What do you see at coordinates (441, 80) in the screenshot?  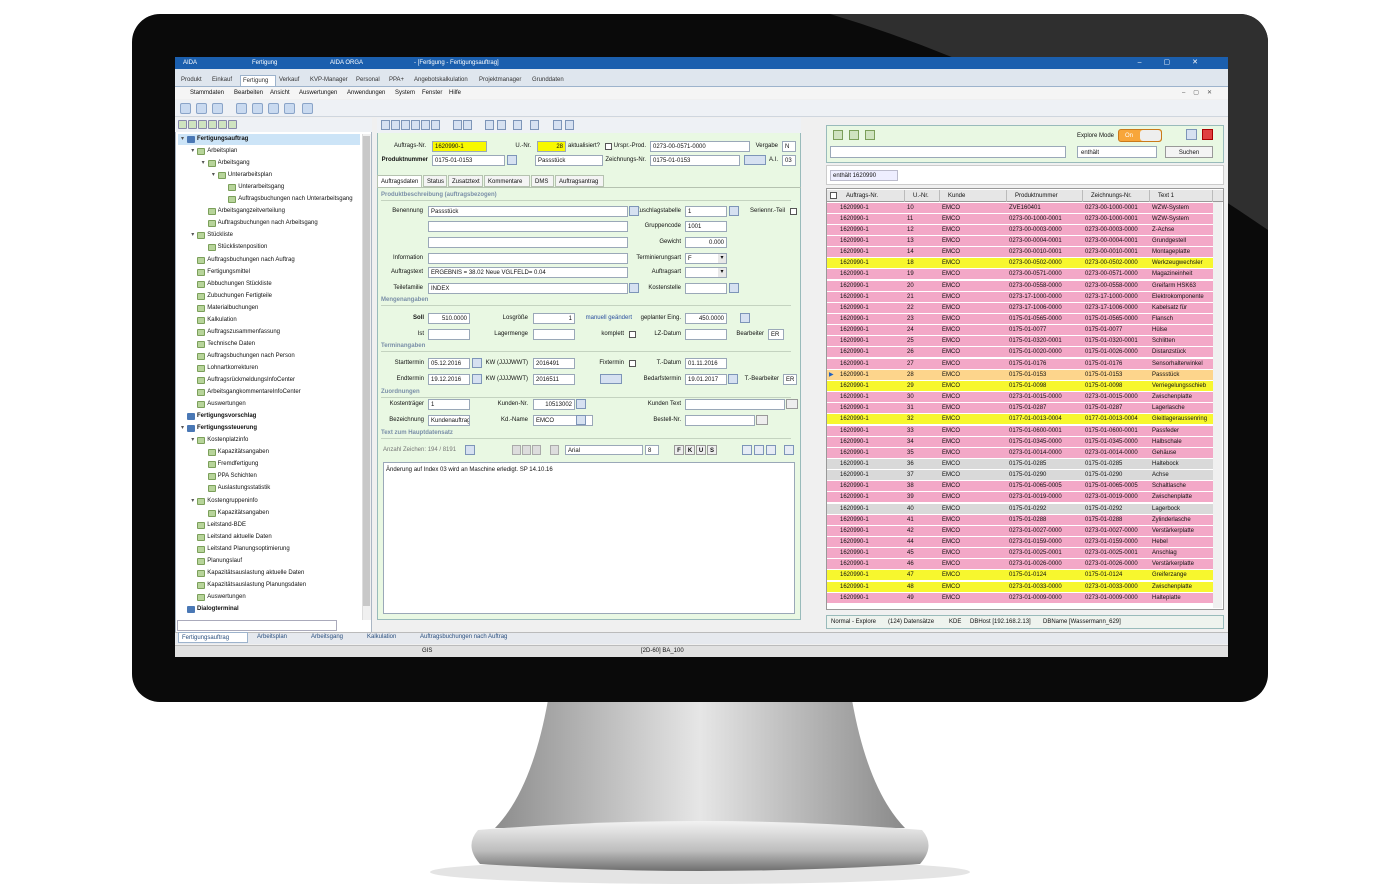 I see `module-tab: Angebotskalkulation` at bounding box center [441, 80].